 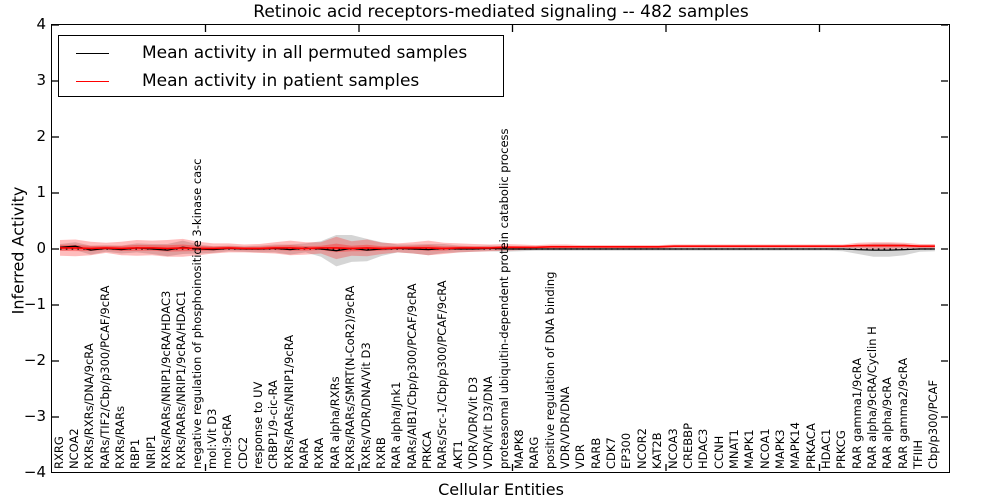 I want to click on x-tick-label: NCOA2, so click(x=73, y=448).